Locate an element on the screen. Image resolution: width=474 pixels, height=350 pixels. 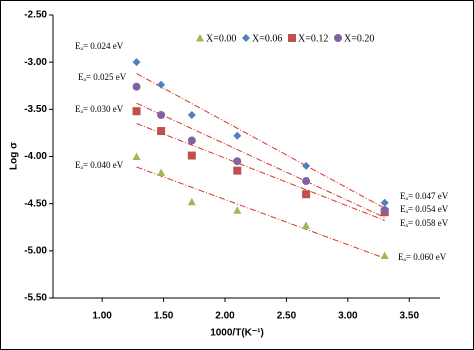
annotation: Eₐ= 0.030 eV is located at coordinates (99, 109).